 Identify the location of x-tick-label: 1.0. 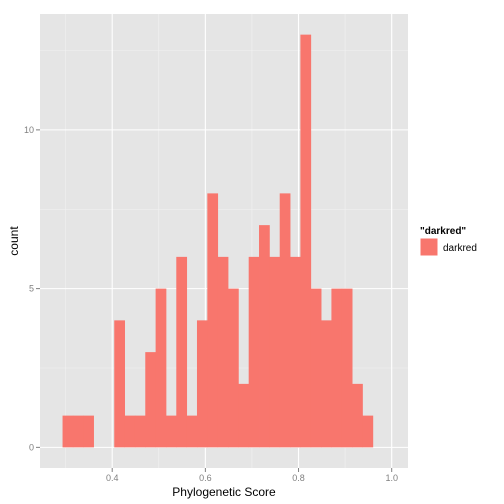
(391, 478).